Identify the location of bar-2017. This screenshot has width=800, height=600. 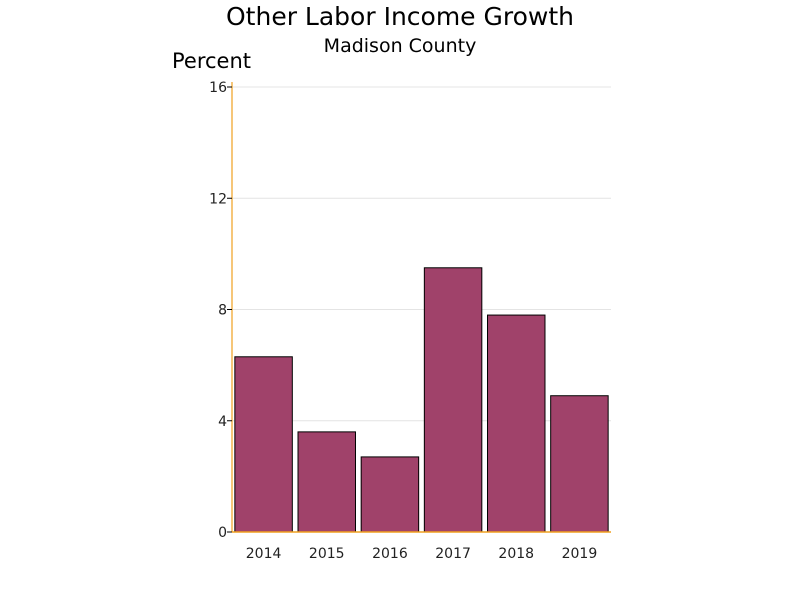
(453, 400).